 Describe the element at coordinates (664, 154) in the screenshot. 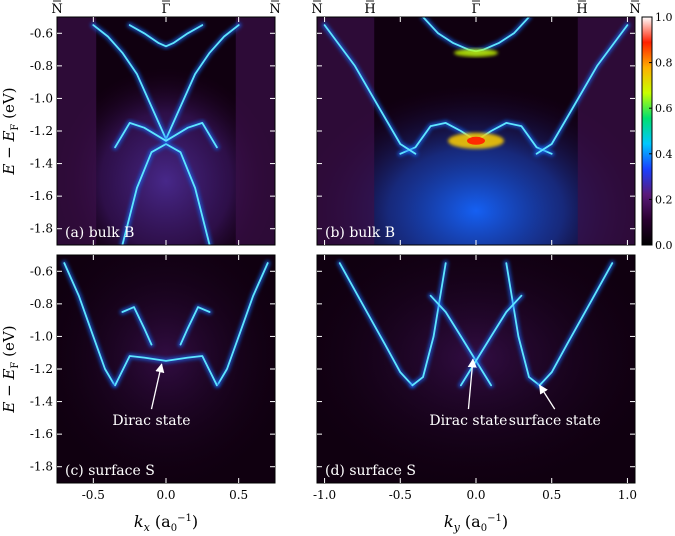

I see `colorbar-tick-label: 0.4` at that location.